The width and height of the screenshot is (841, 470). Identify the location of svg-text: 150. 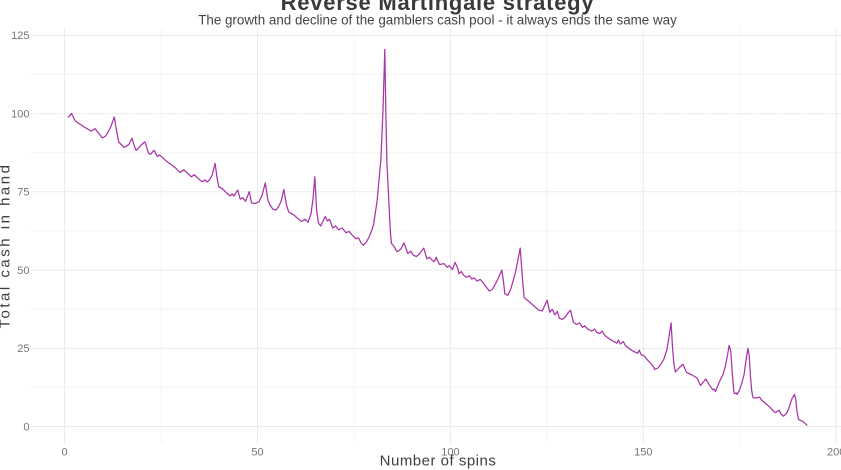
(643, 453).